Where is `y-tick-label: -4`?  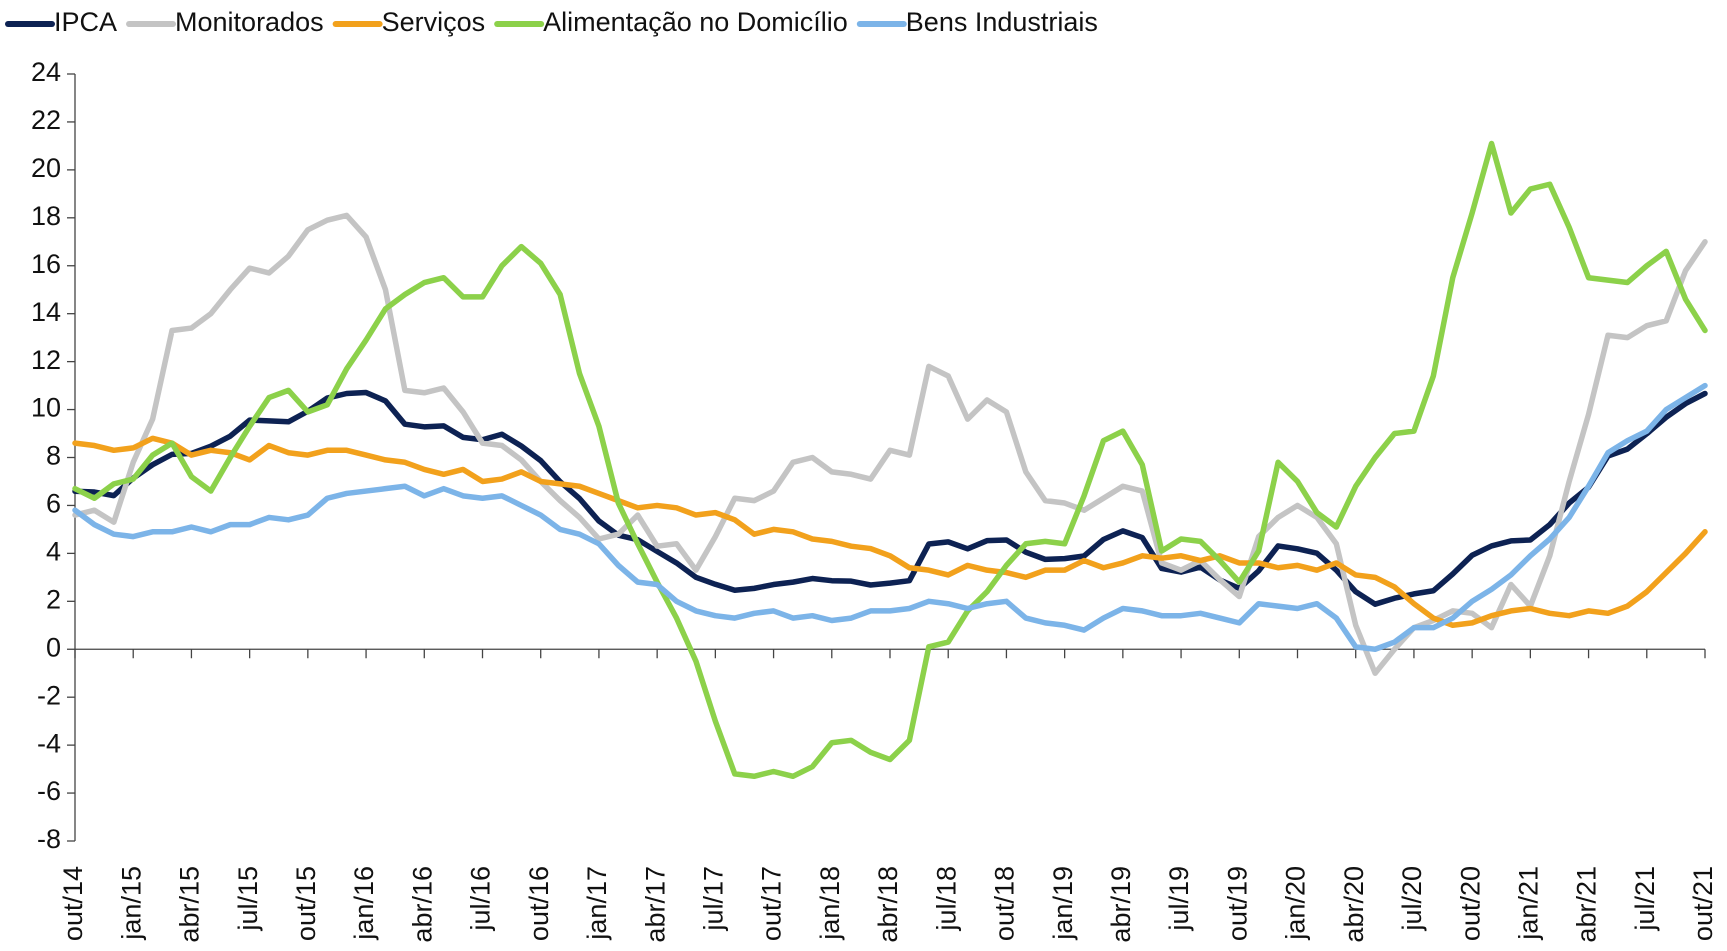
y-tick-label: -4 is located at coordinates (49, 743).